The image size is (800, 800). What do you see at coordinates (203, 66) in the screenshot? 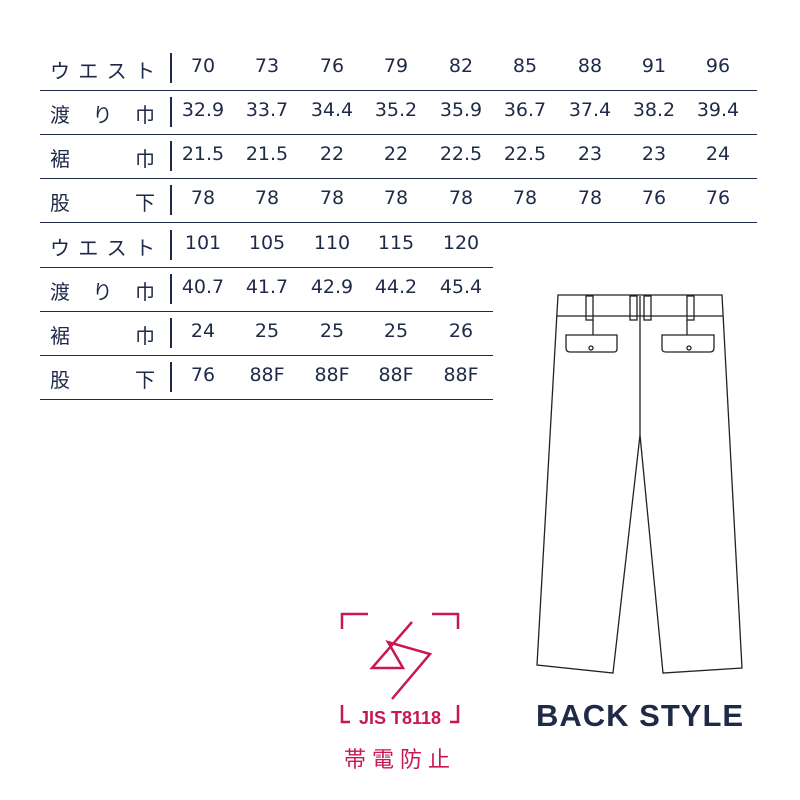
I see `table-cell: 70` at bounding box center [203, 66].